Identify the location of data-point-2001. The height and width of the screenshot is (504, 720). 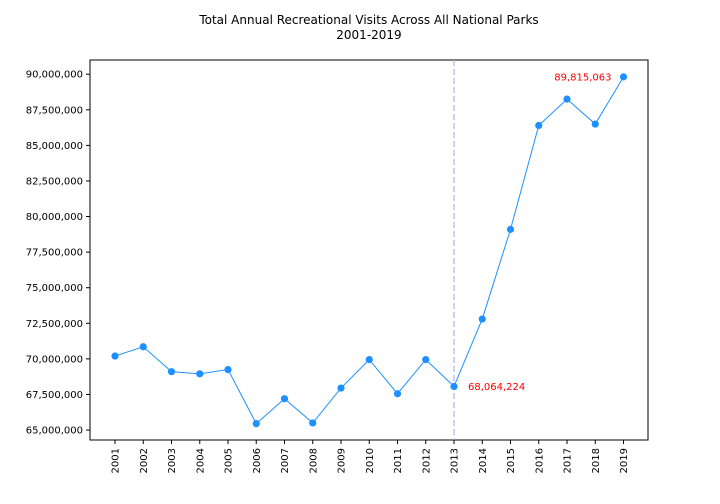
(115, 356).